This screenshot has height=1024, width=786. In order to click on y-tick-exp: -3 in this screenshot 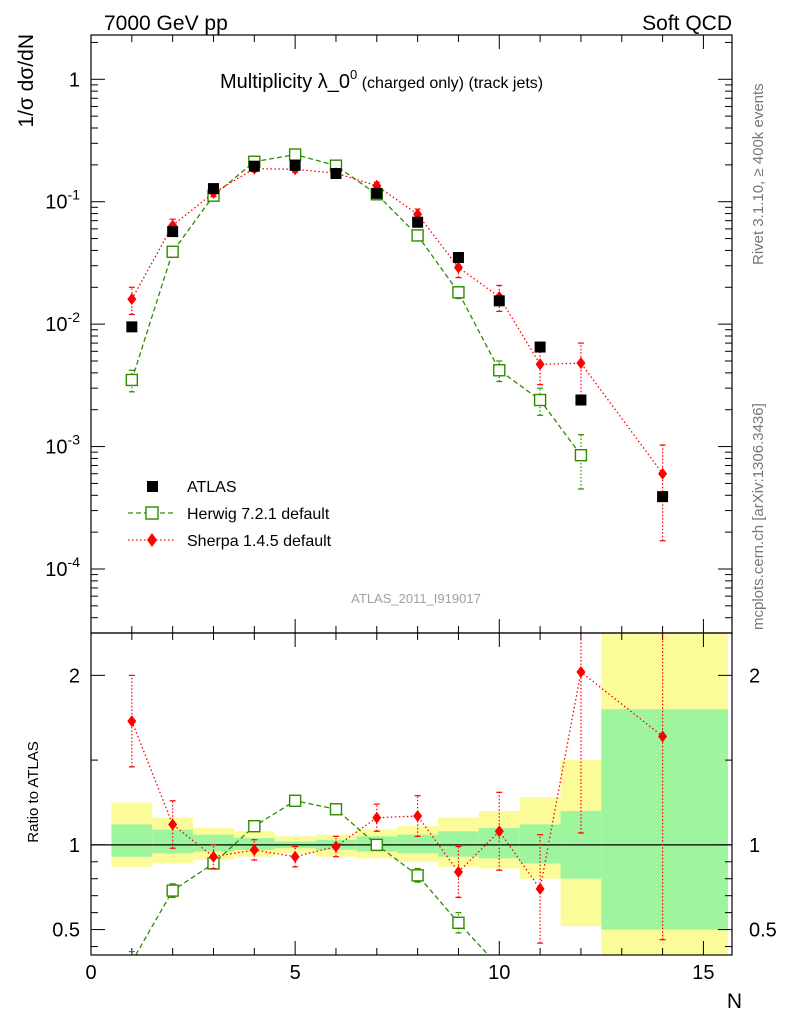, I will do `click(74, 440)`.